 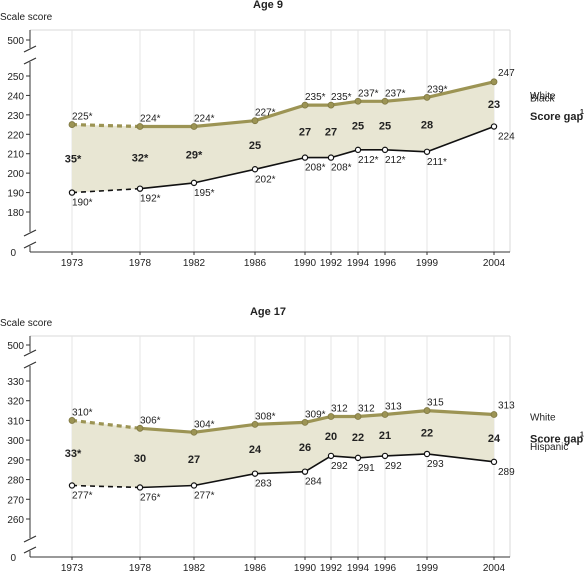 I want to click on data-label-hispanic: 289, so click(x=506, y=472).